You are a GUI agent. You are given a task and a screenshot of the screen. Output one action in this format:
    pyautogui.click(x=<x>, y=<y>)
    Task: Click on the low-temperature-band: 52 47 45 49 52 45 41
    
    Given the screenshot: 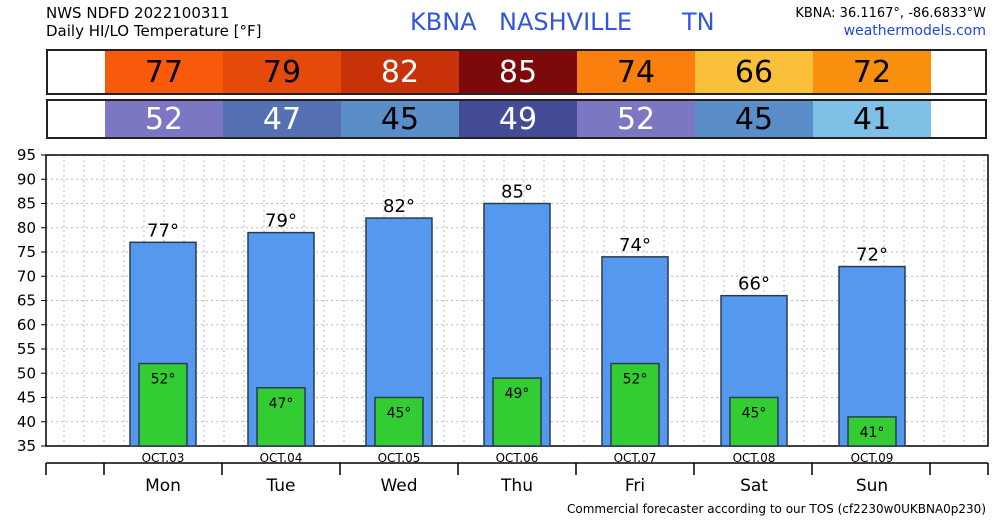 What is the action you would take?
    pyautogui.click(x=516, y=119)
    